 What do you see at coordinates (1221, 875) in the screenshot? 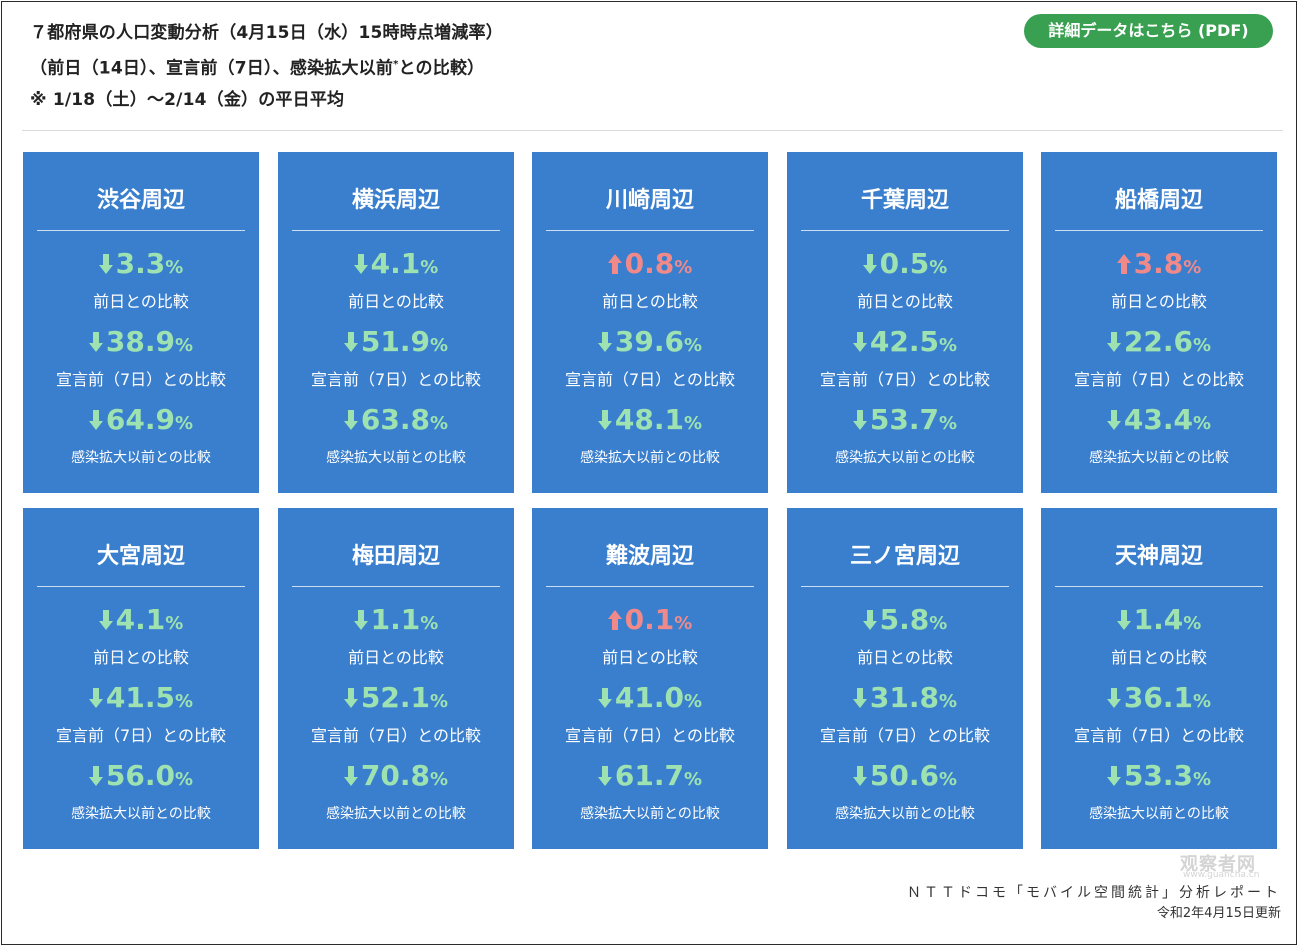
I see `watermark-url: www.guancha.cn` at bounding box center [1221, 875].